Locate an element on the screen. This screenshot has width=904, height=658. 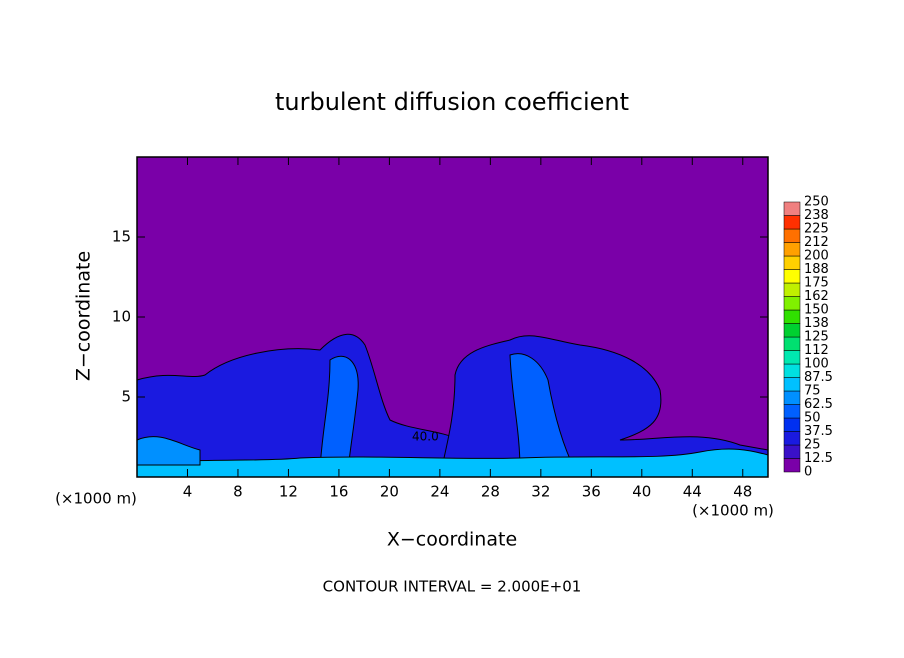
colorbar-label: 50 is located at coordinates (812, 418).